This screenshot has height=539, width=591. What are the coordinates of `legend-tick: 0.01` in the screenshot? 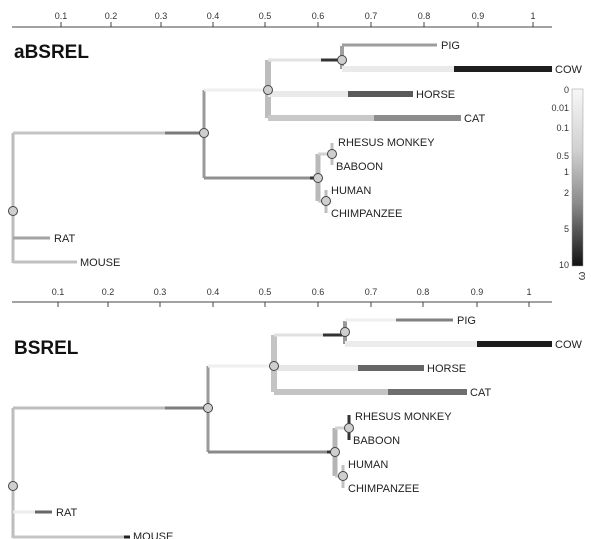 It's located at (560, 108).